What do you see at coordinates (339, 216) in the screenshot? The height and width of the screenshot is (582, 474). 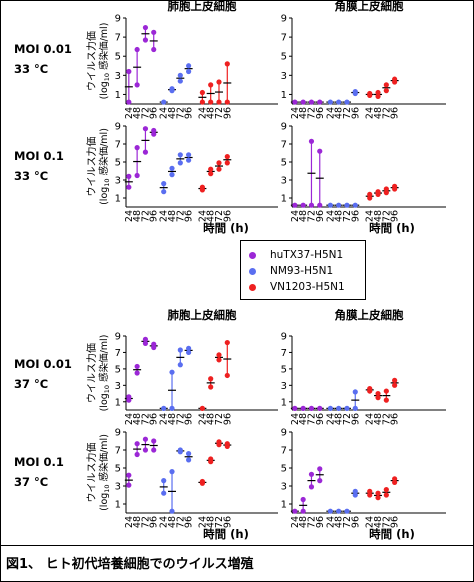 I see `panel-1-1-xtick-1-1: 48` at bounding box center [339, 216].